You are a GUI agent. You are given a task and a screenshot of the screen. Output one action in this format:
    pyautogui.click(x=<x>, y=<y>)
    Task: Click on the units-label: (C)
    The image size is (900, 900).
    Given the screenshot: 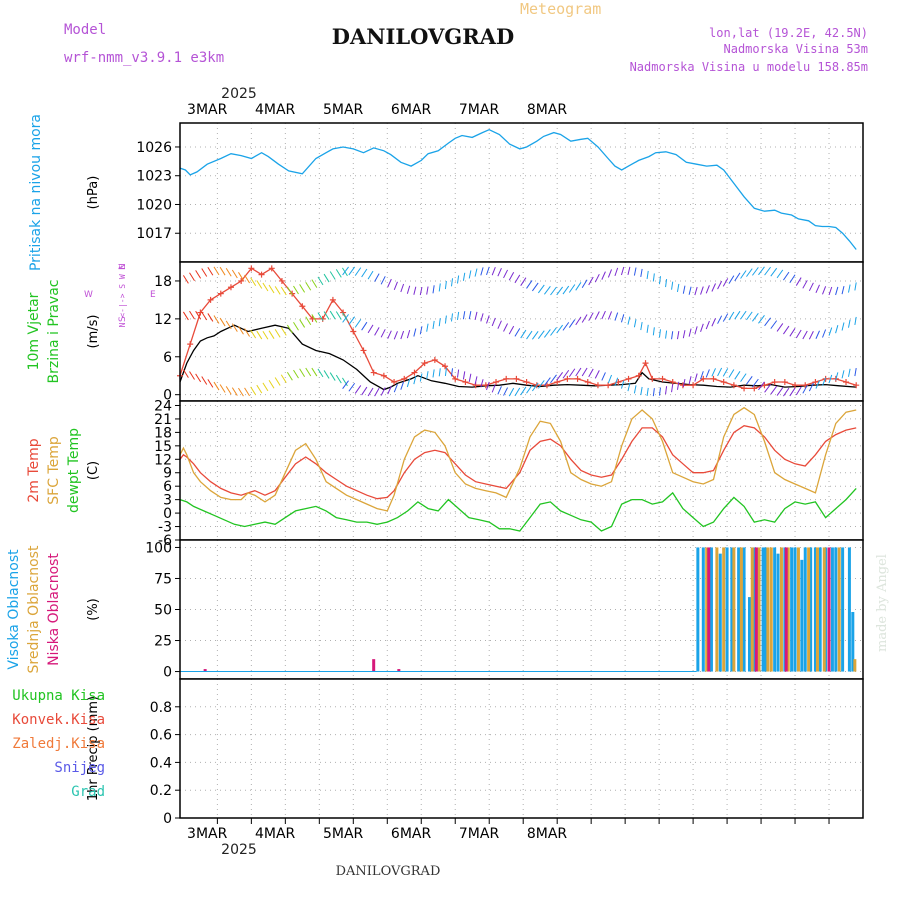 What is the action you would take?
    pyautogui.click(x=93, y=470)
    